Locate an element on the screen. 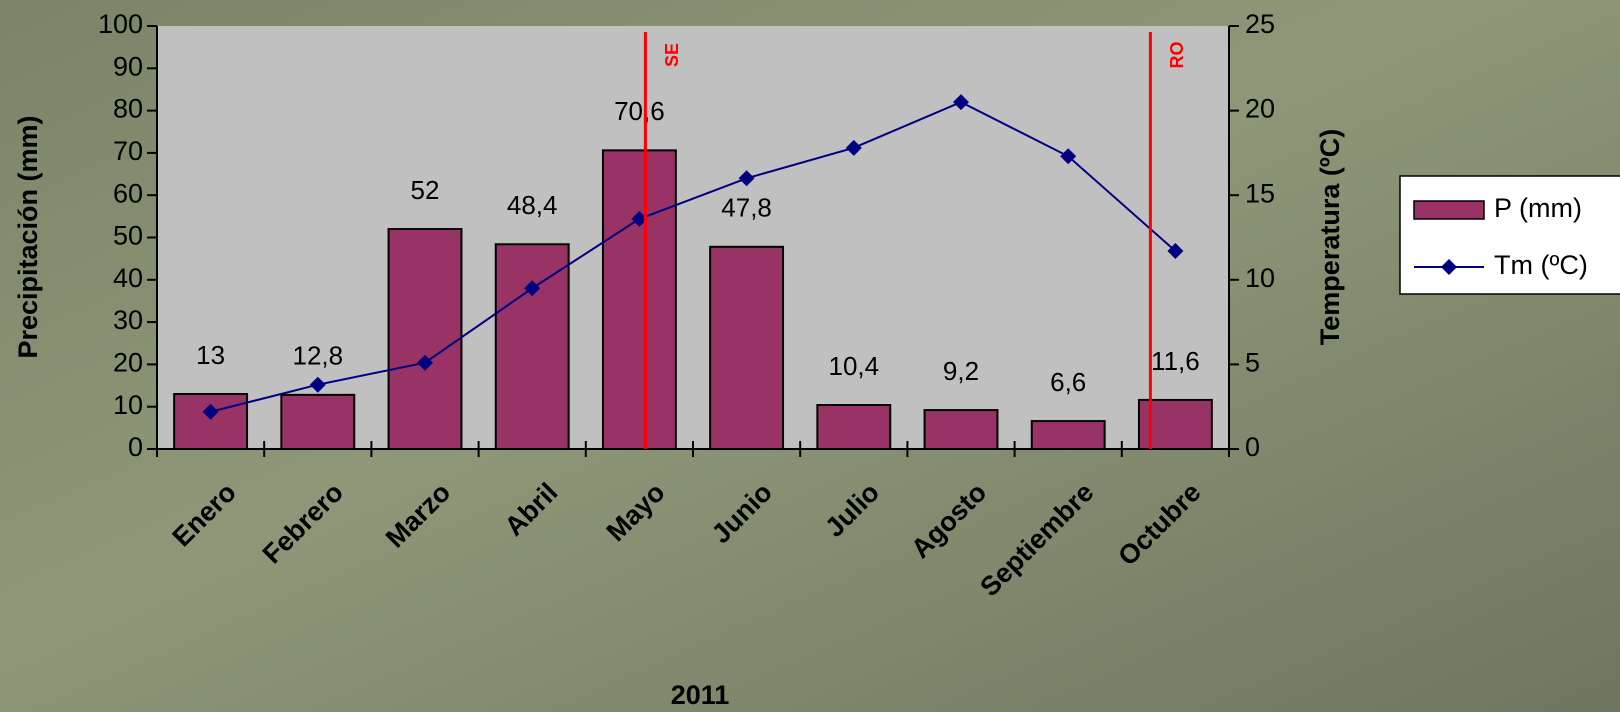 Image resolution: width=1620 pixels, height=712 pixels. y2-tick-label: 15 is located at coordinates (1260, 193).